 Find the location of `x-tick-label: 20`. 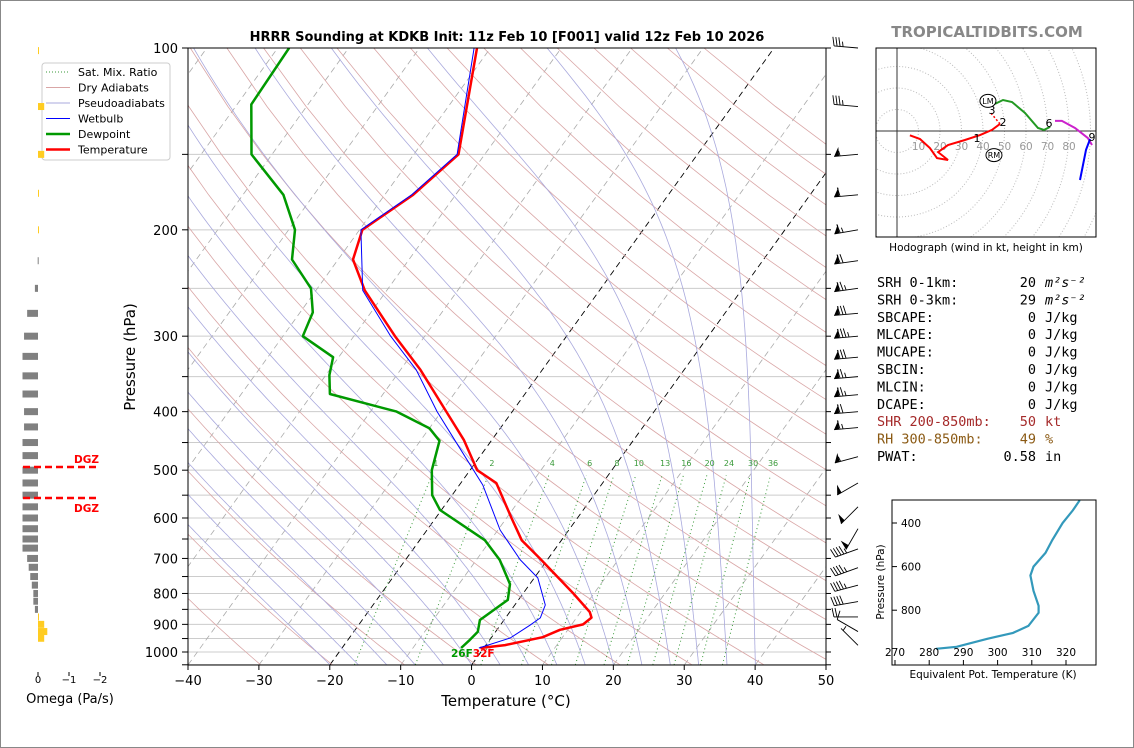

x-tick-label: 20 is located at coordinates (613, 681).